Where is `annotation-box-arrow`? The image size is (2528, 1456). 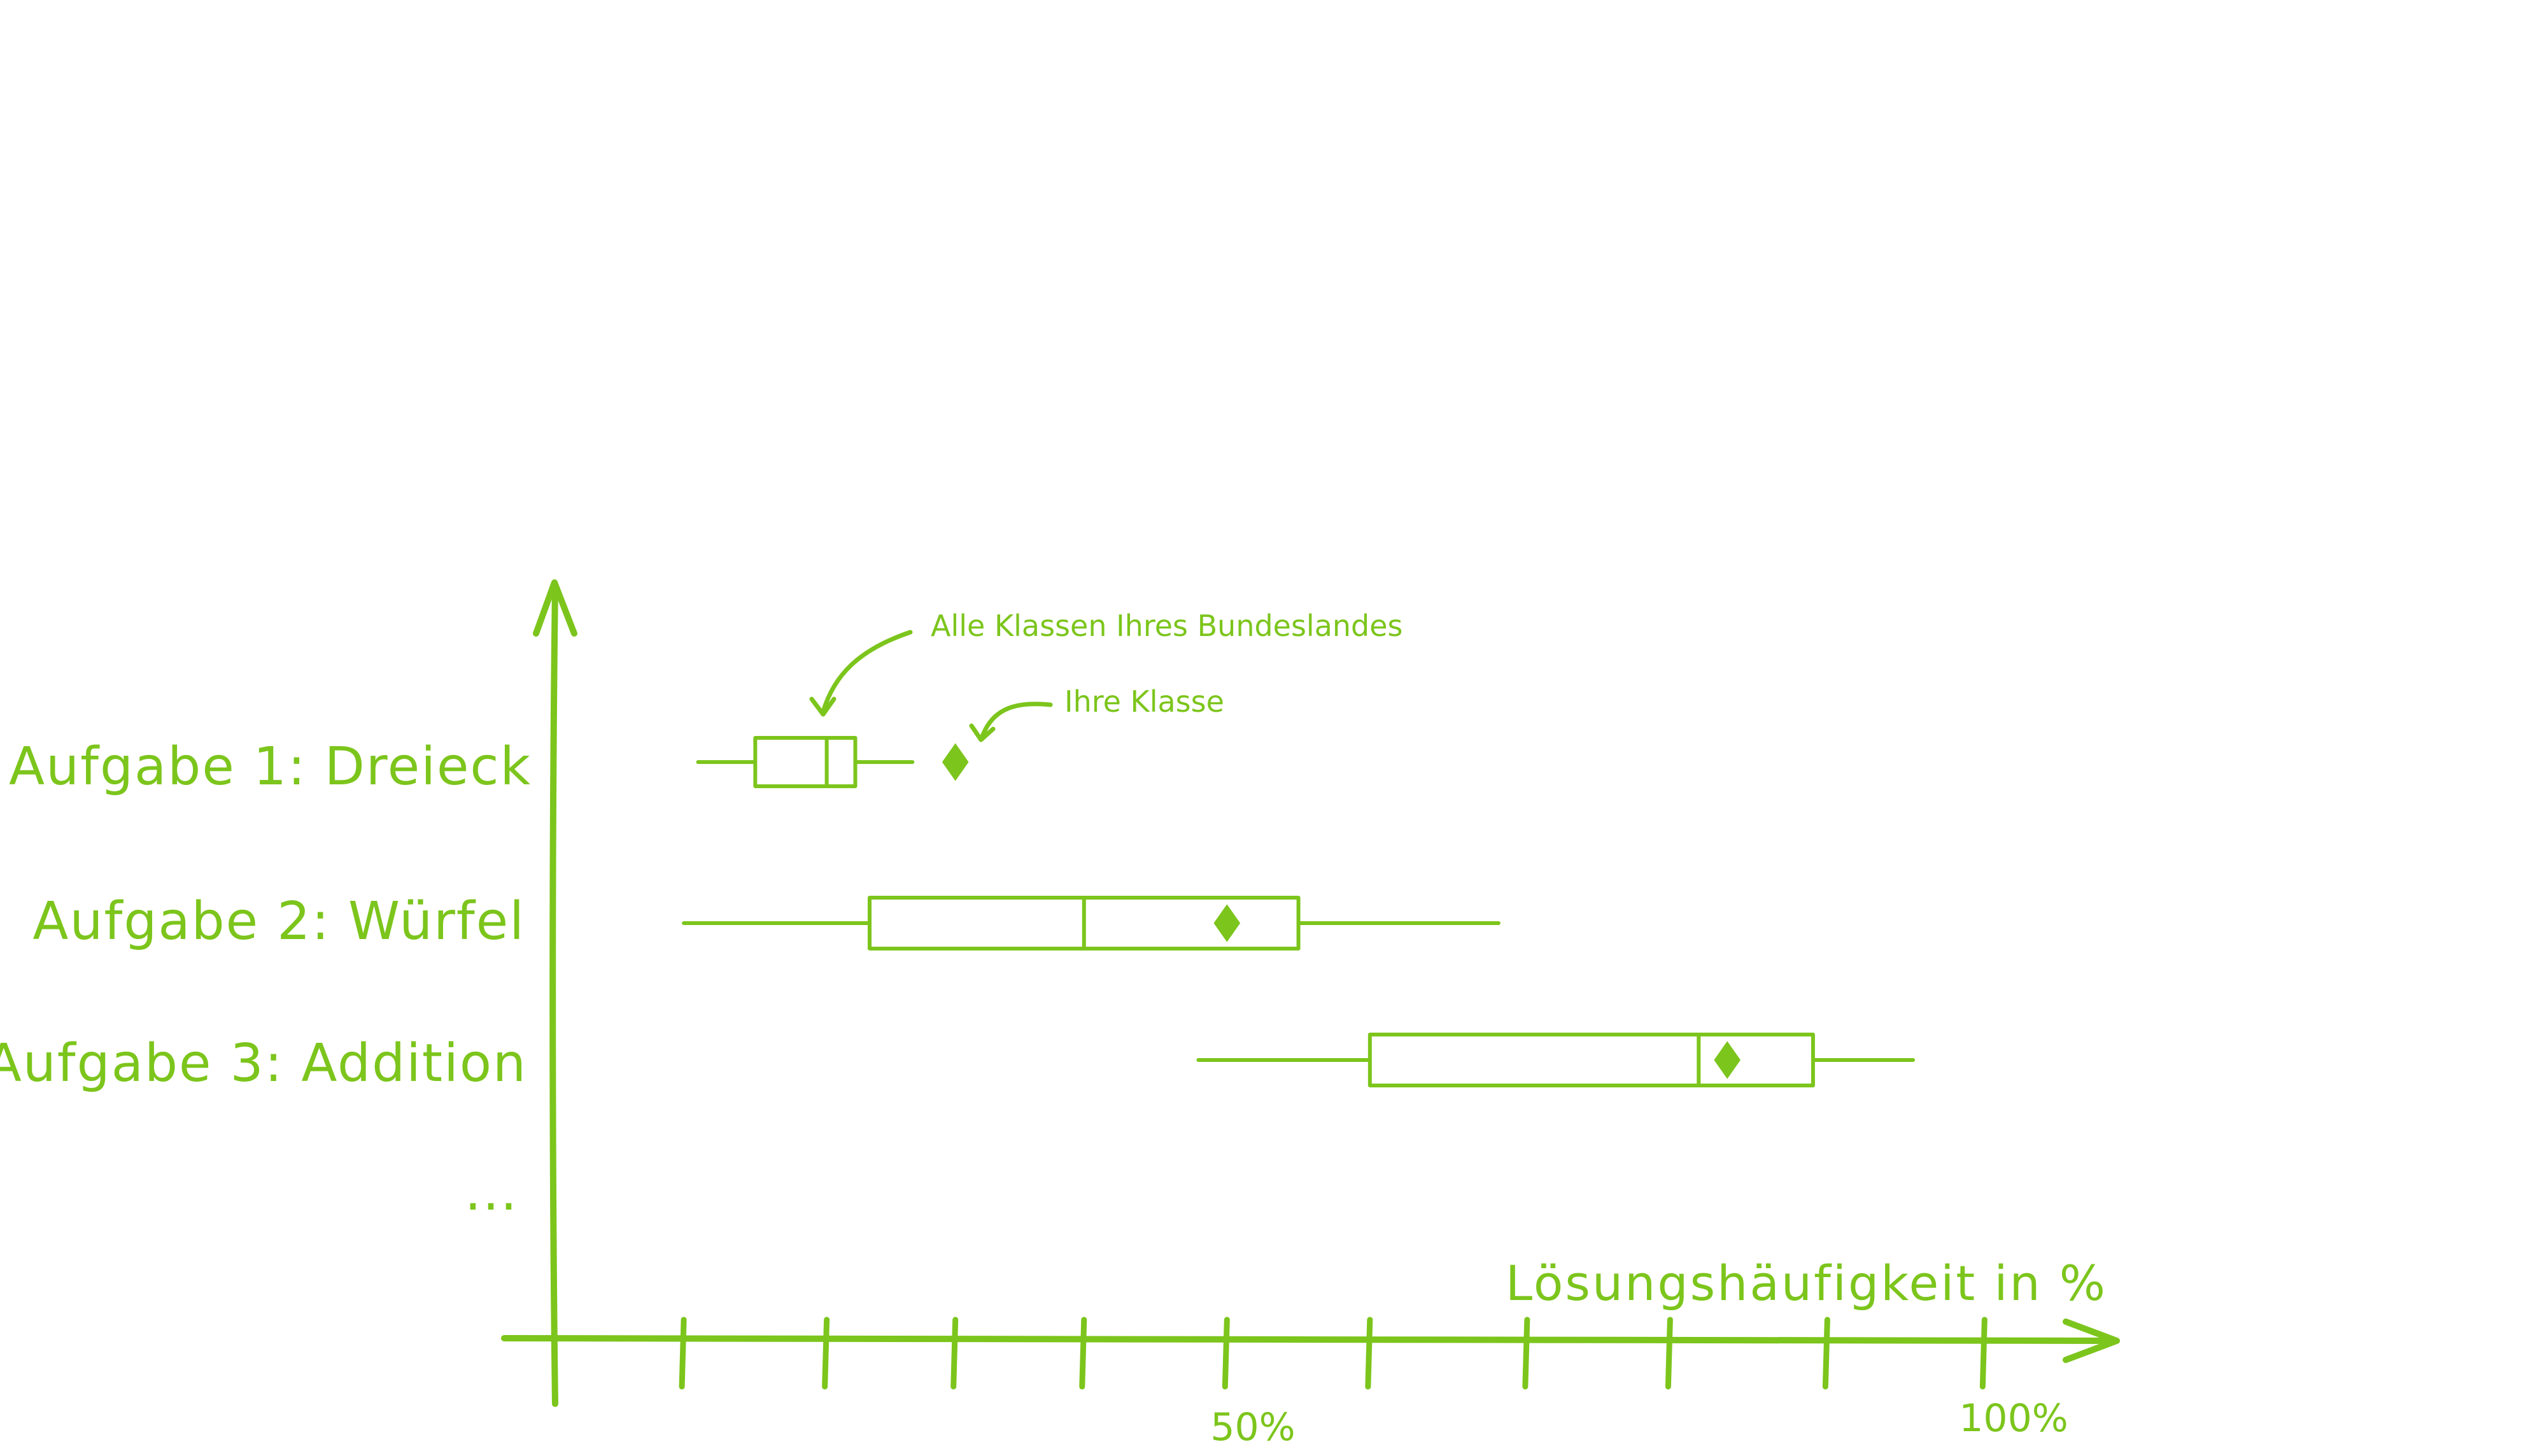 annotation-box-arrow is located at coordinates (867, 672).